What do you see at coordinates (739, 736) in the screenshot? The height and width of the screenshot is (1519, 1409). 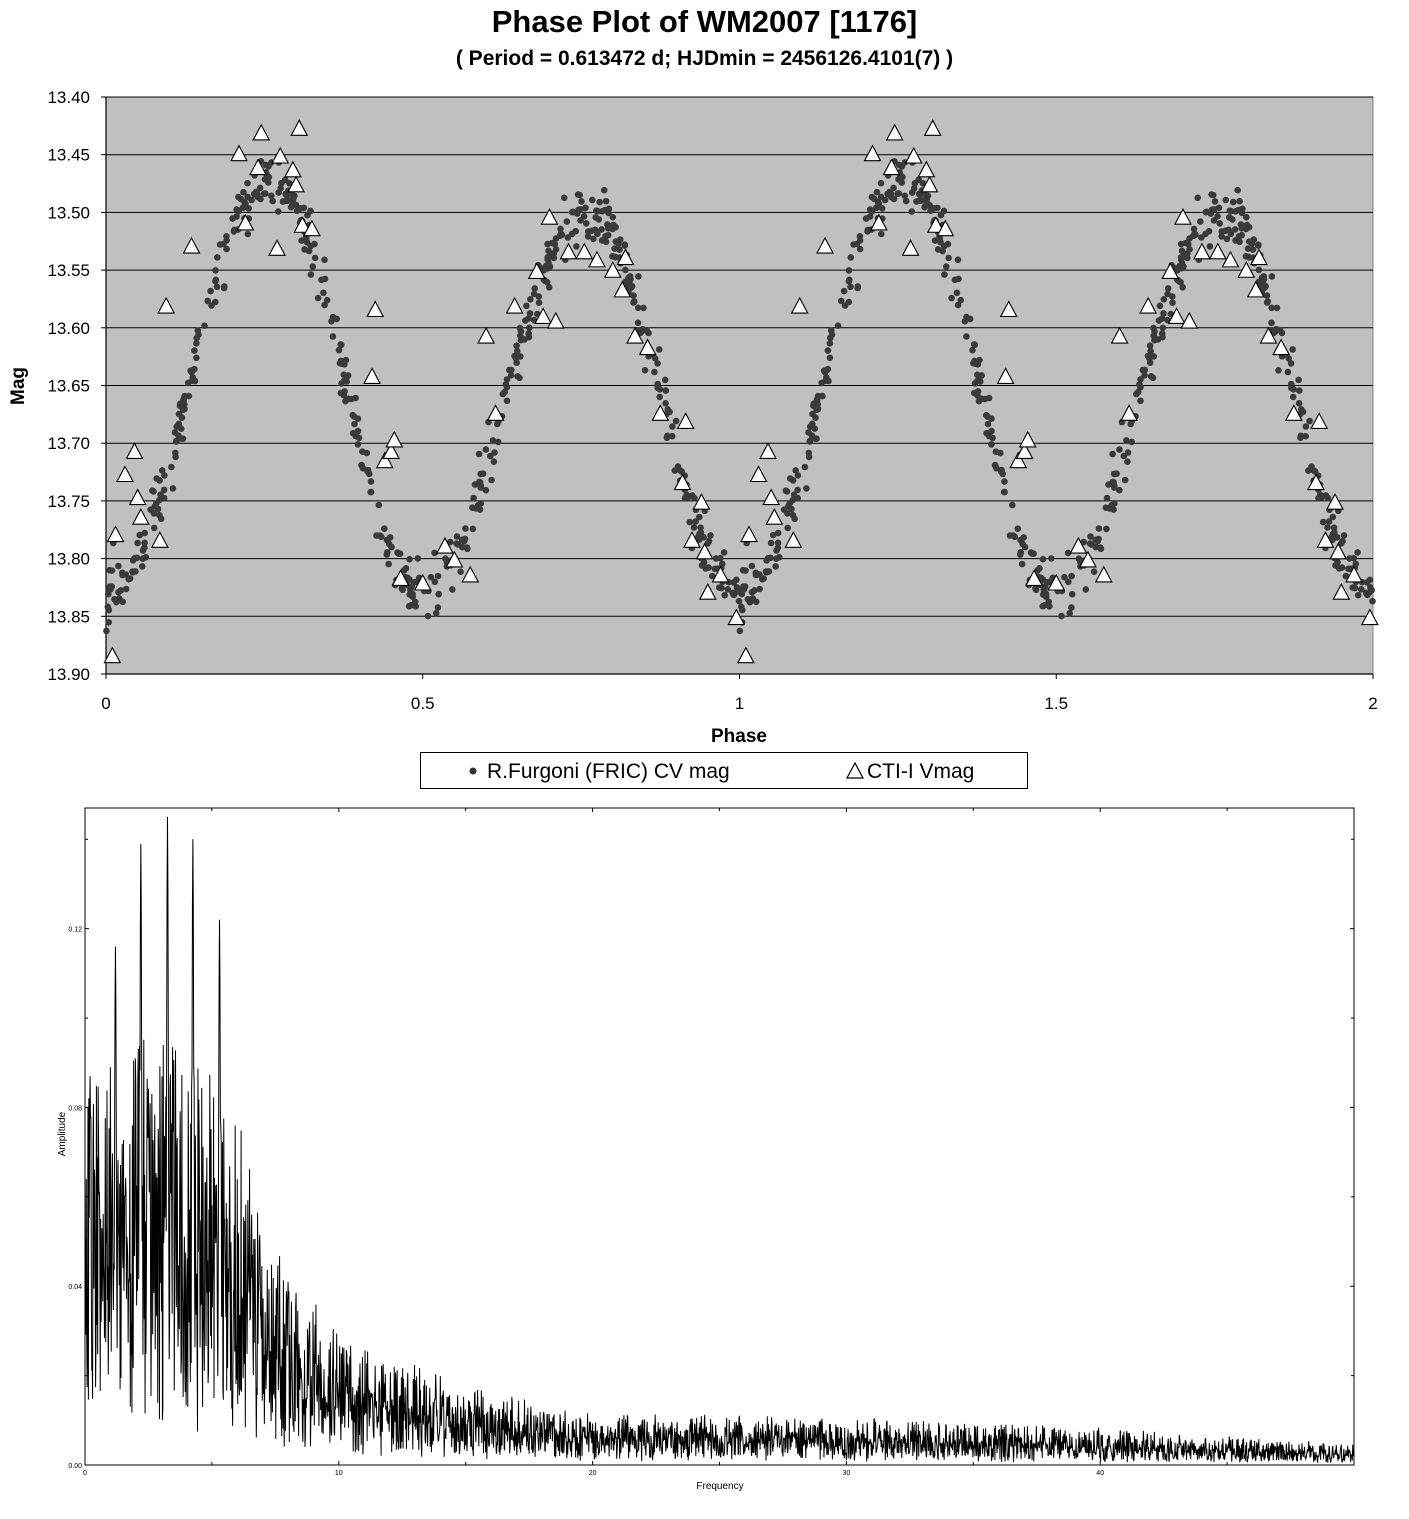 I see `x-axis-label: Phase` at bounding box center [739, 736].